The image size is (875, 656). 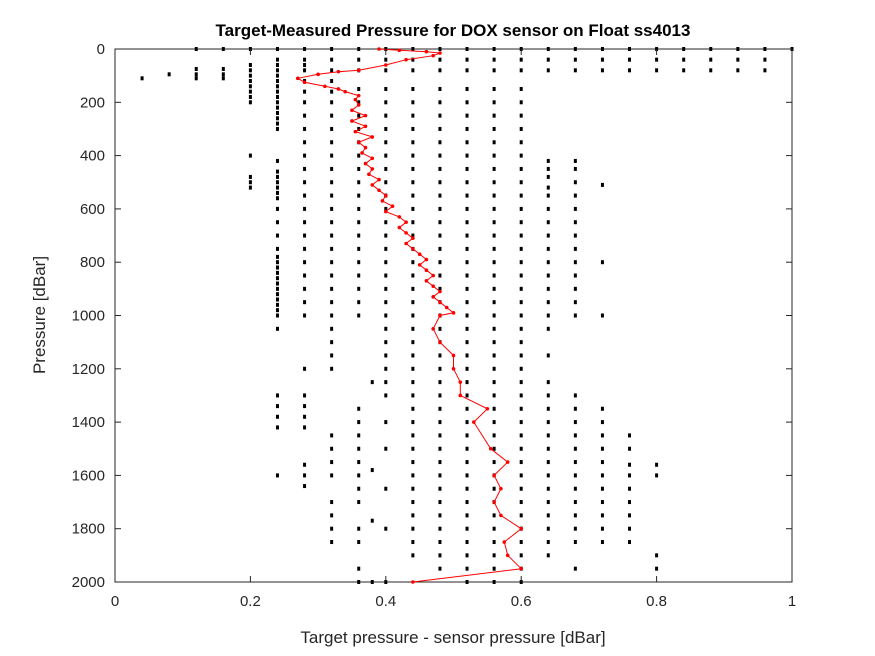 What do you see at coordinates (92, 209) in the screenshot?
I see `y-tick-label: 600` at bounding box center [92, 209].